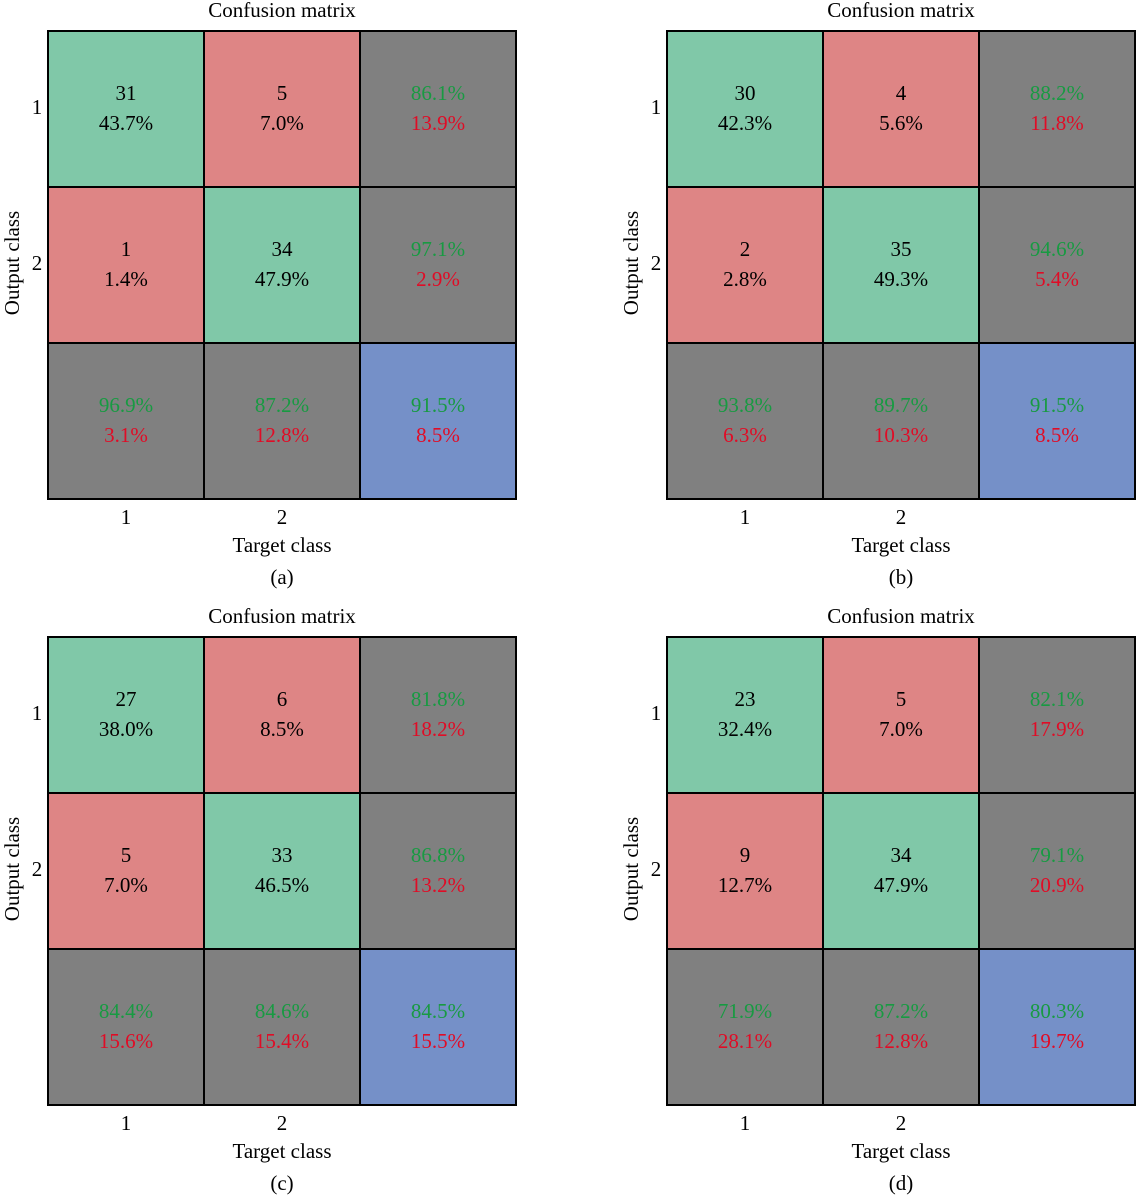  Describe the element at coordinates (901, 123) in the screenshot. I see `cell-percent: 5.6%` at that location.